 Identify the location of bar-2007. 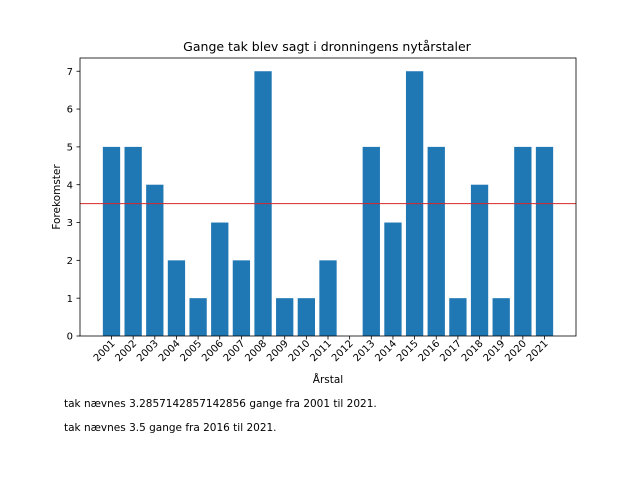
(241, 298).